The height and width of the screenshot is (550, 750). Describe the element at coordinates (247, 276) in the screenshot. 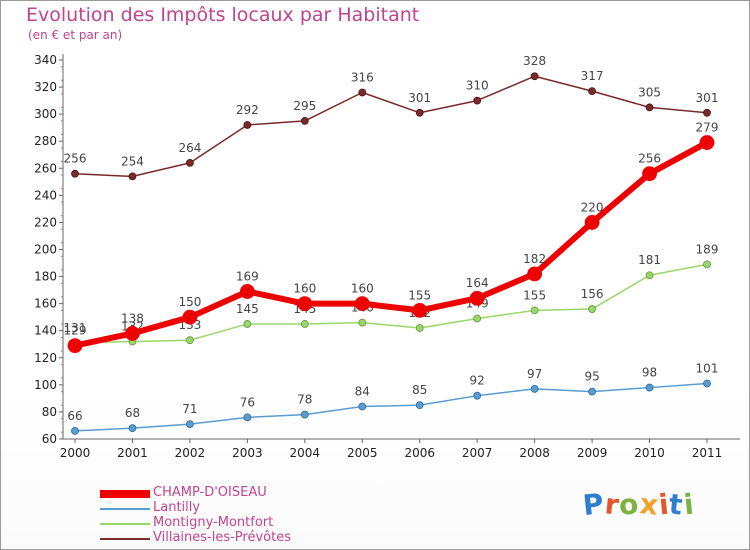

I see `data-label-champ-d-oiseau: 169` at that location.